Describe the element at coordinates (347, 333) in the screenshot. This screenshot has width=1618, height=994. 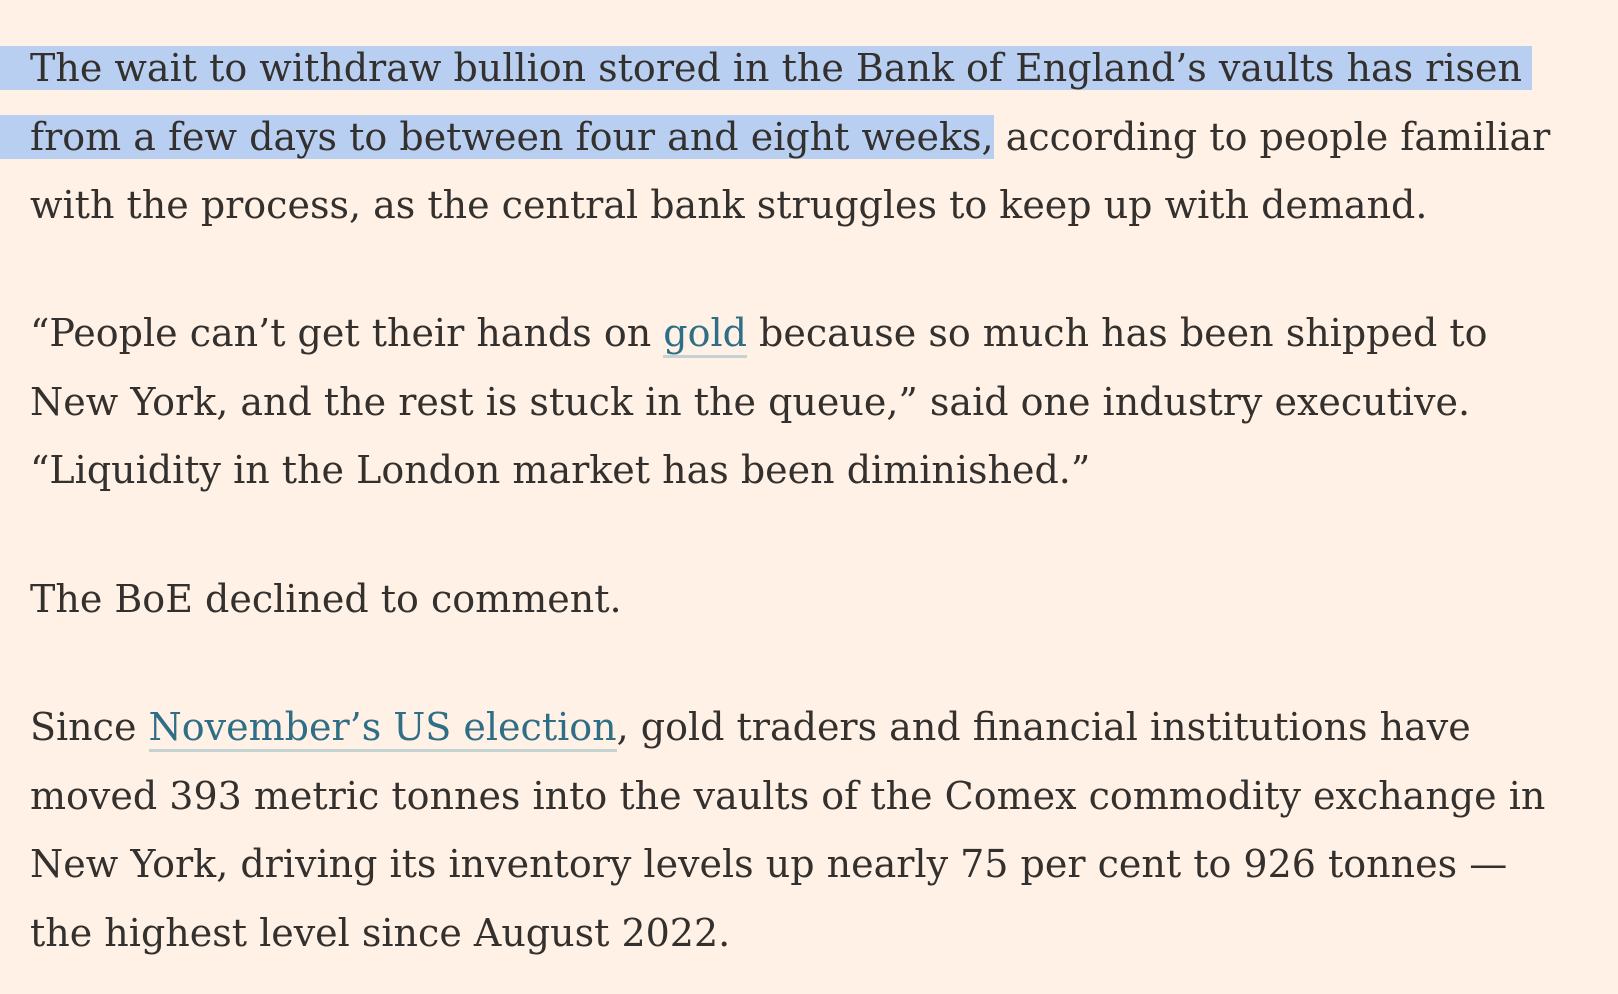
I see `text-segment: “People can’t get their hands on` at that location.